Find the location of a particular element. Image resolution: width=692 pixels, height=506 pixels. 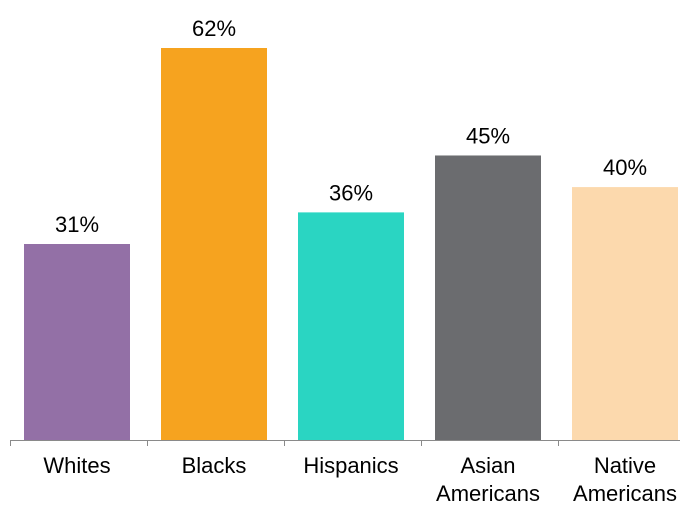

category-label-hispanics: Hispanics is located at coordinates (350, 465).